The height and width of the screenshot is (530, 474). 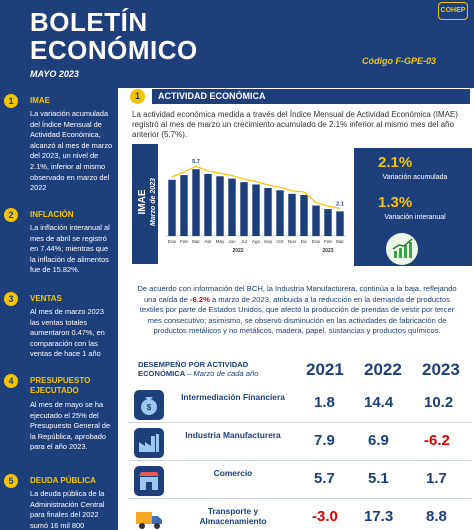 What do you see at coordinates (223, 373) in the screenshot?
I see `table-header-sub: – Marzo de cada año` at bounding box center [223, 373].